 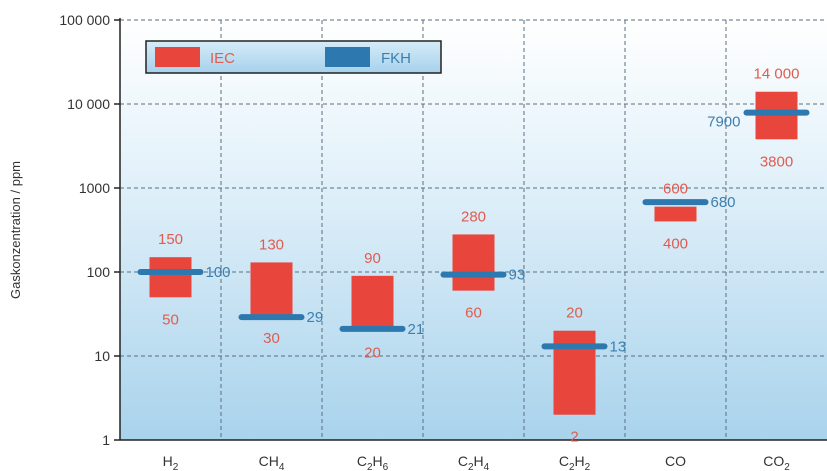 What do you see at coordinates (474, 462) in the screenshot?
I see `x-tick-label: C2H4` at bounding box center [474, 462].